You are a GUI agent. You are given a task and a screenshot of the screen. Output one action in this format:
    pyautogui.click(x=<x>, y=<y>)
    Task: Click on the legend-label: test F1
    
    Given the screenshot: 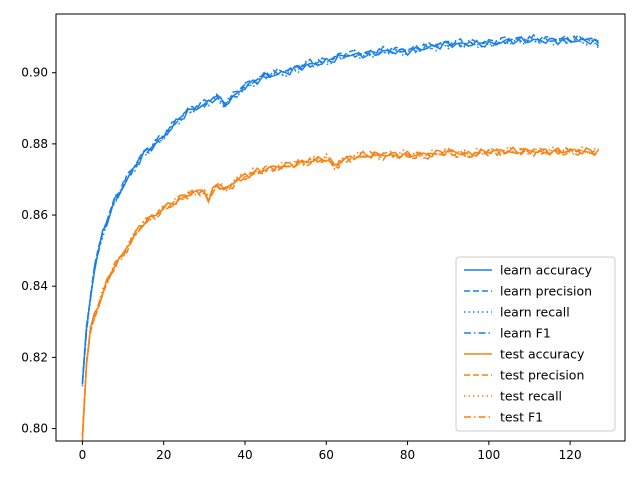 What is the action you would take?
    pyautogui.click(x=521, y=417)
    